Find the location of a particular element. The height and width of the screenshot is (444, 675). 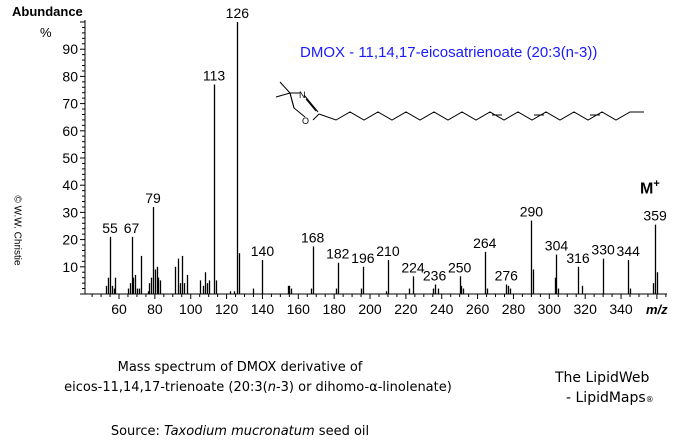

x-tick-label: 60 is located at coordinates (119, 309).